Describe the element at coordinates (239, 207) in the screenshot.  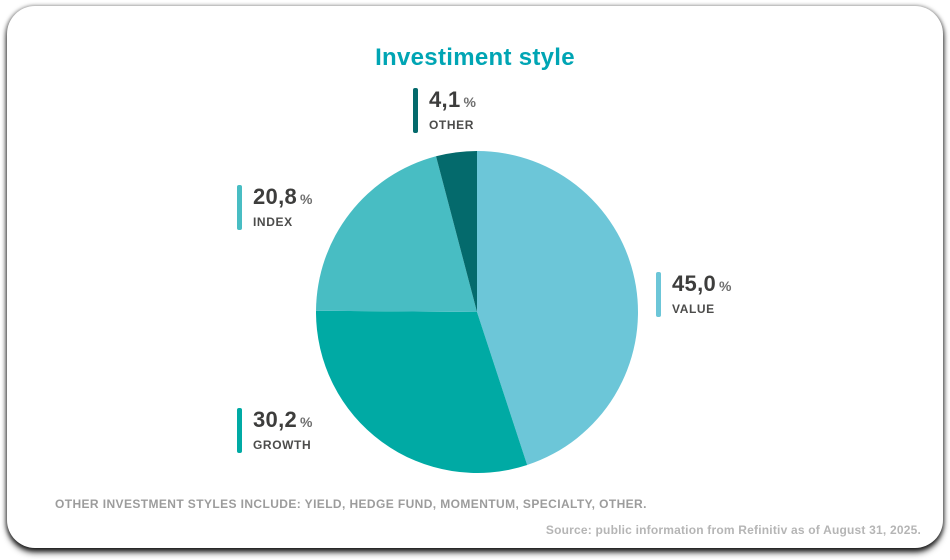
I see `tick-index-icon` at that location.